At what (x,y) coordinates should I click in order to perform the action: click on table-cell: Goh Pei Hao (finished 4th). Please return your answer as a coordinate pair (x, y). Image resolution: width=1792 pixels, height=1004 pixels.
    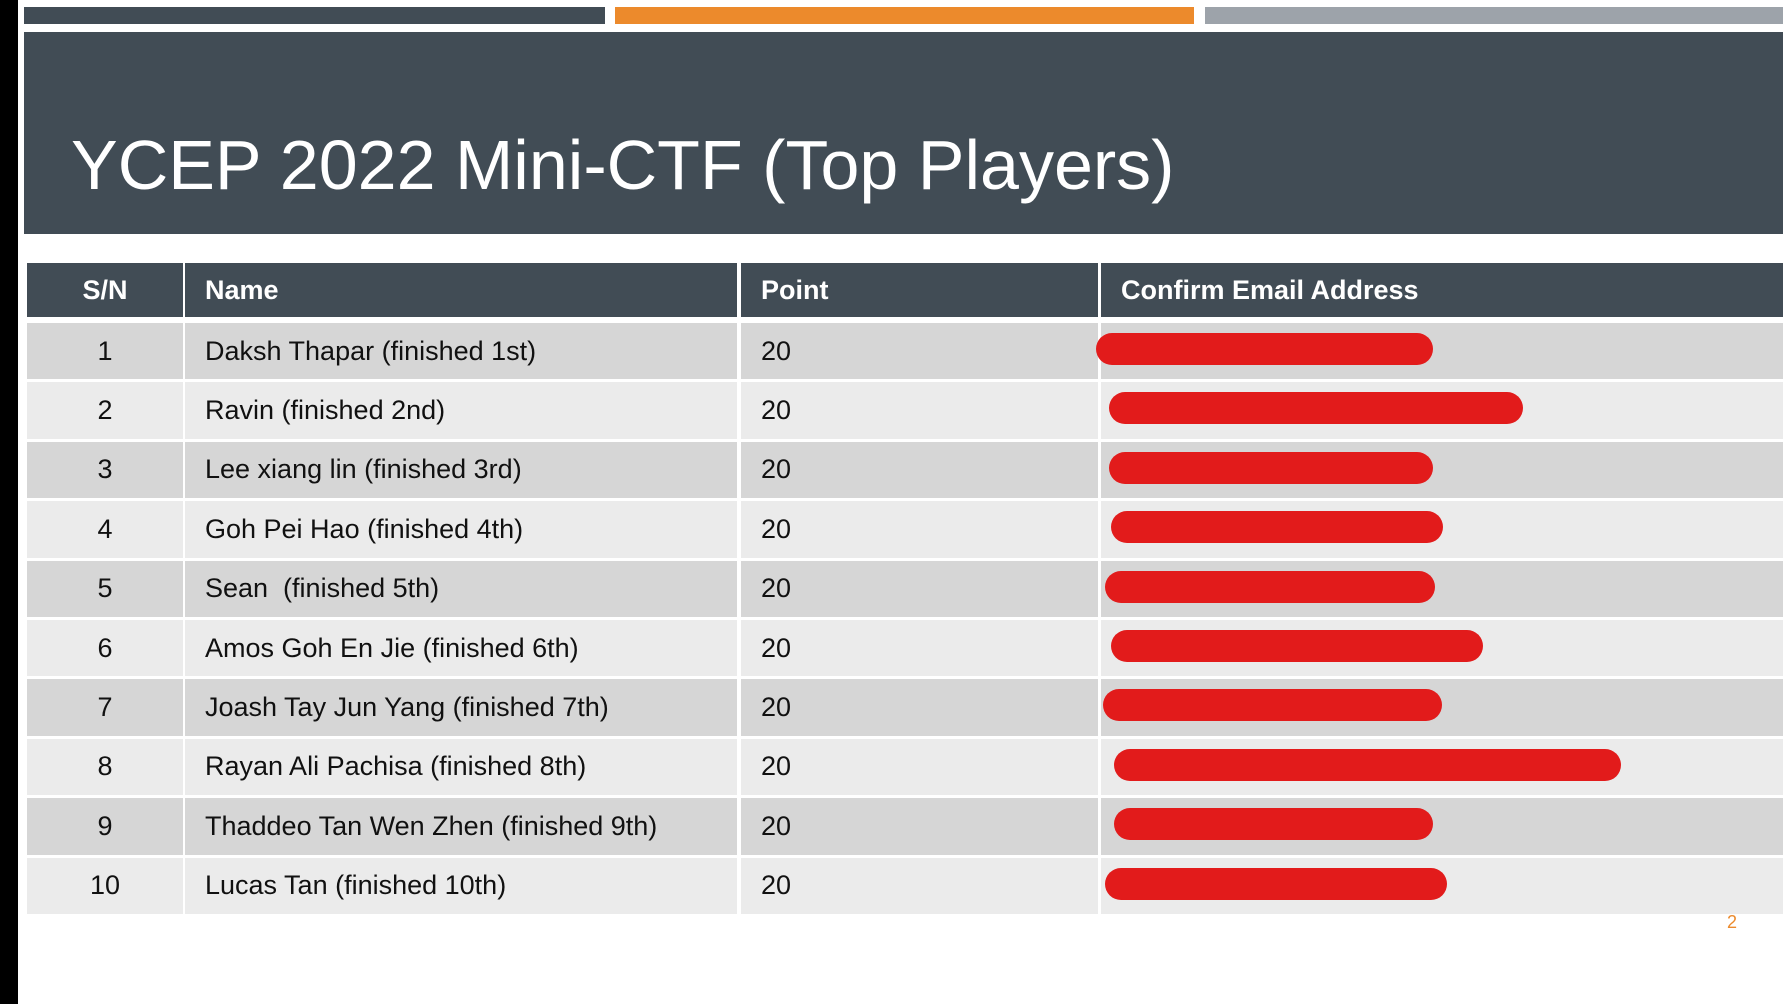
    Looking at the image, I should click on (461, 529).